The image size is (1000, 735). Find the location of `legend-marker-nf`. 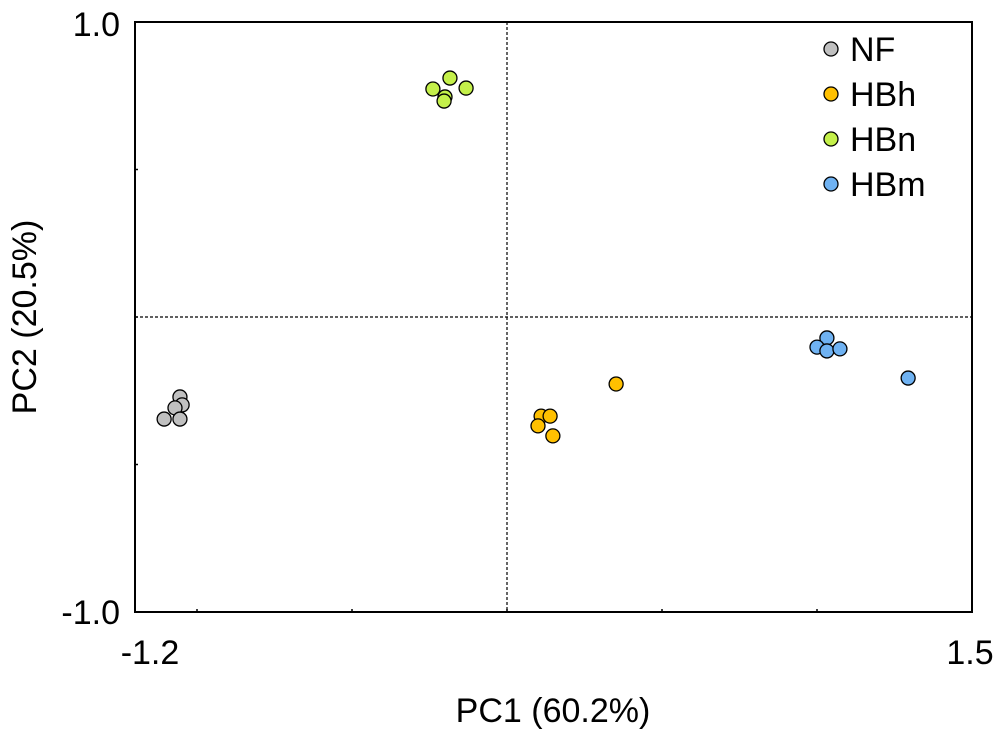

legend-marker-nf is located at coordinates (831, 49).